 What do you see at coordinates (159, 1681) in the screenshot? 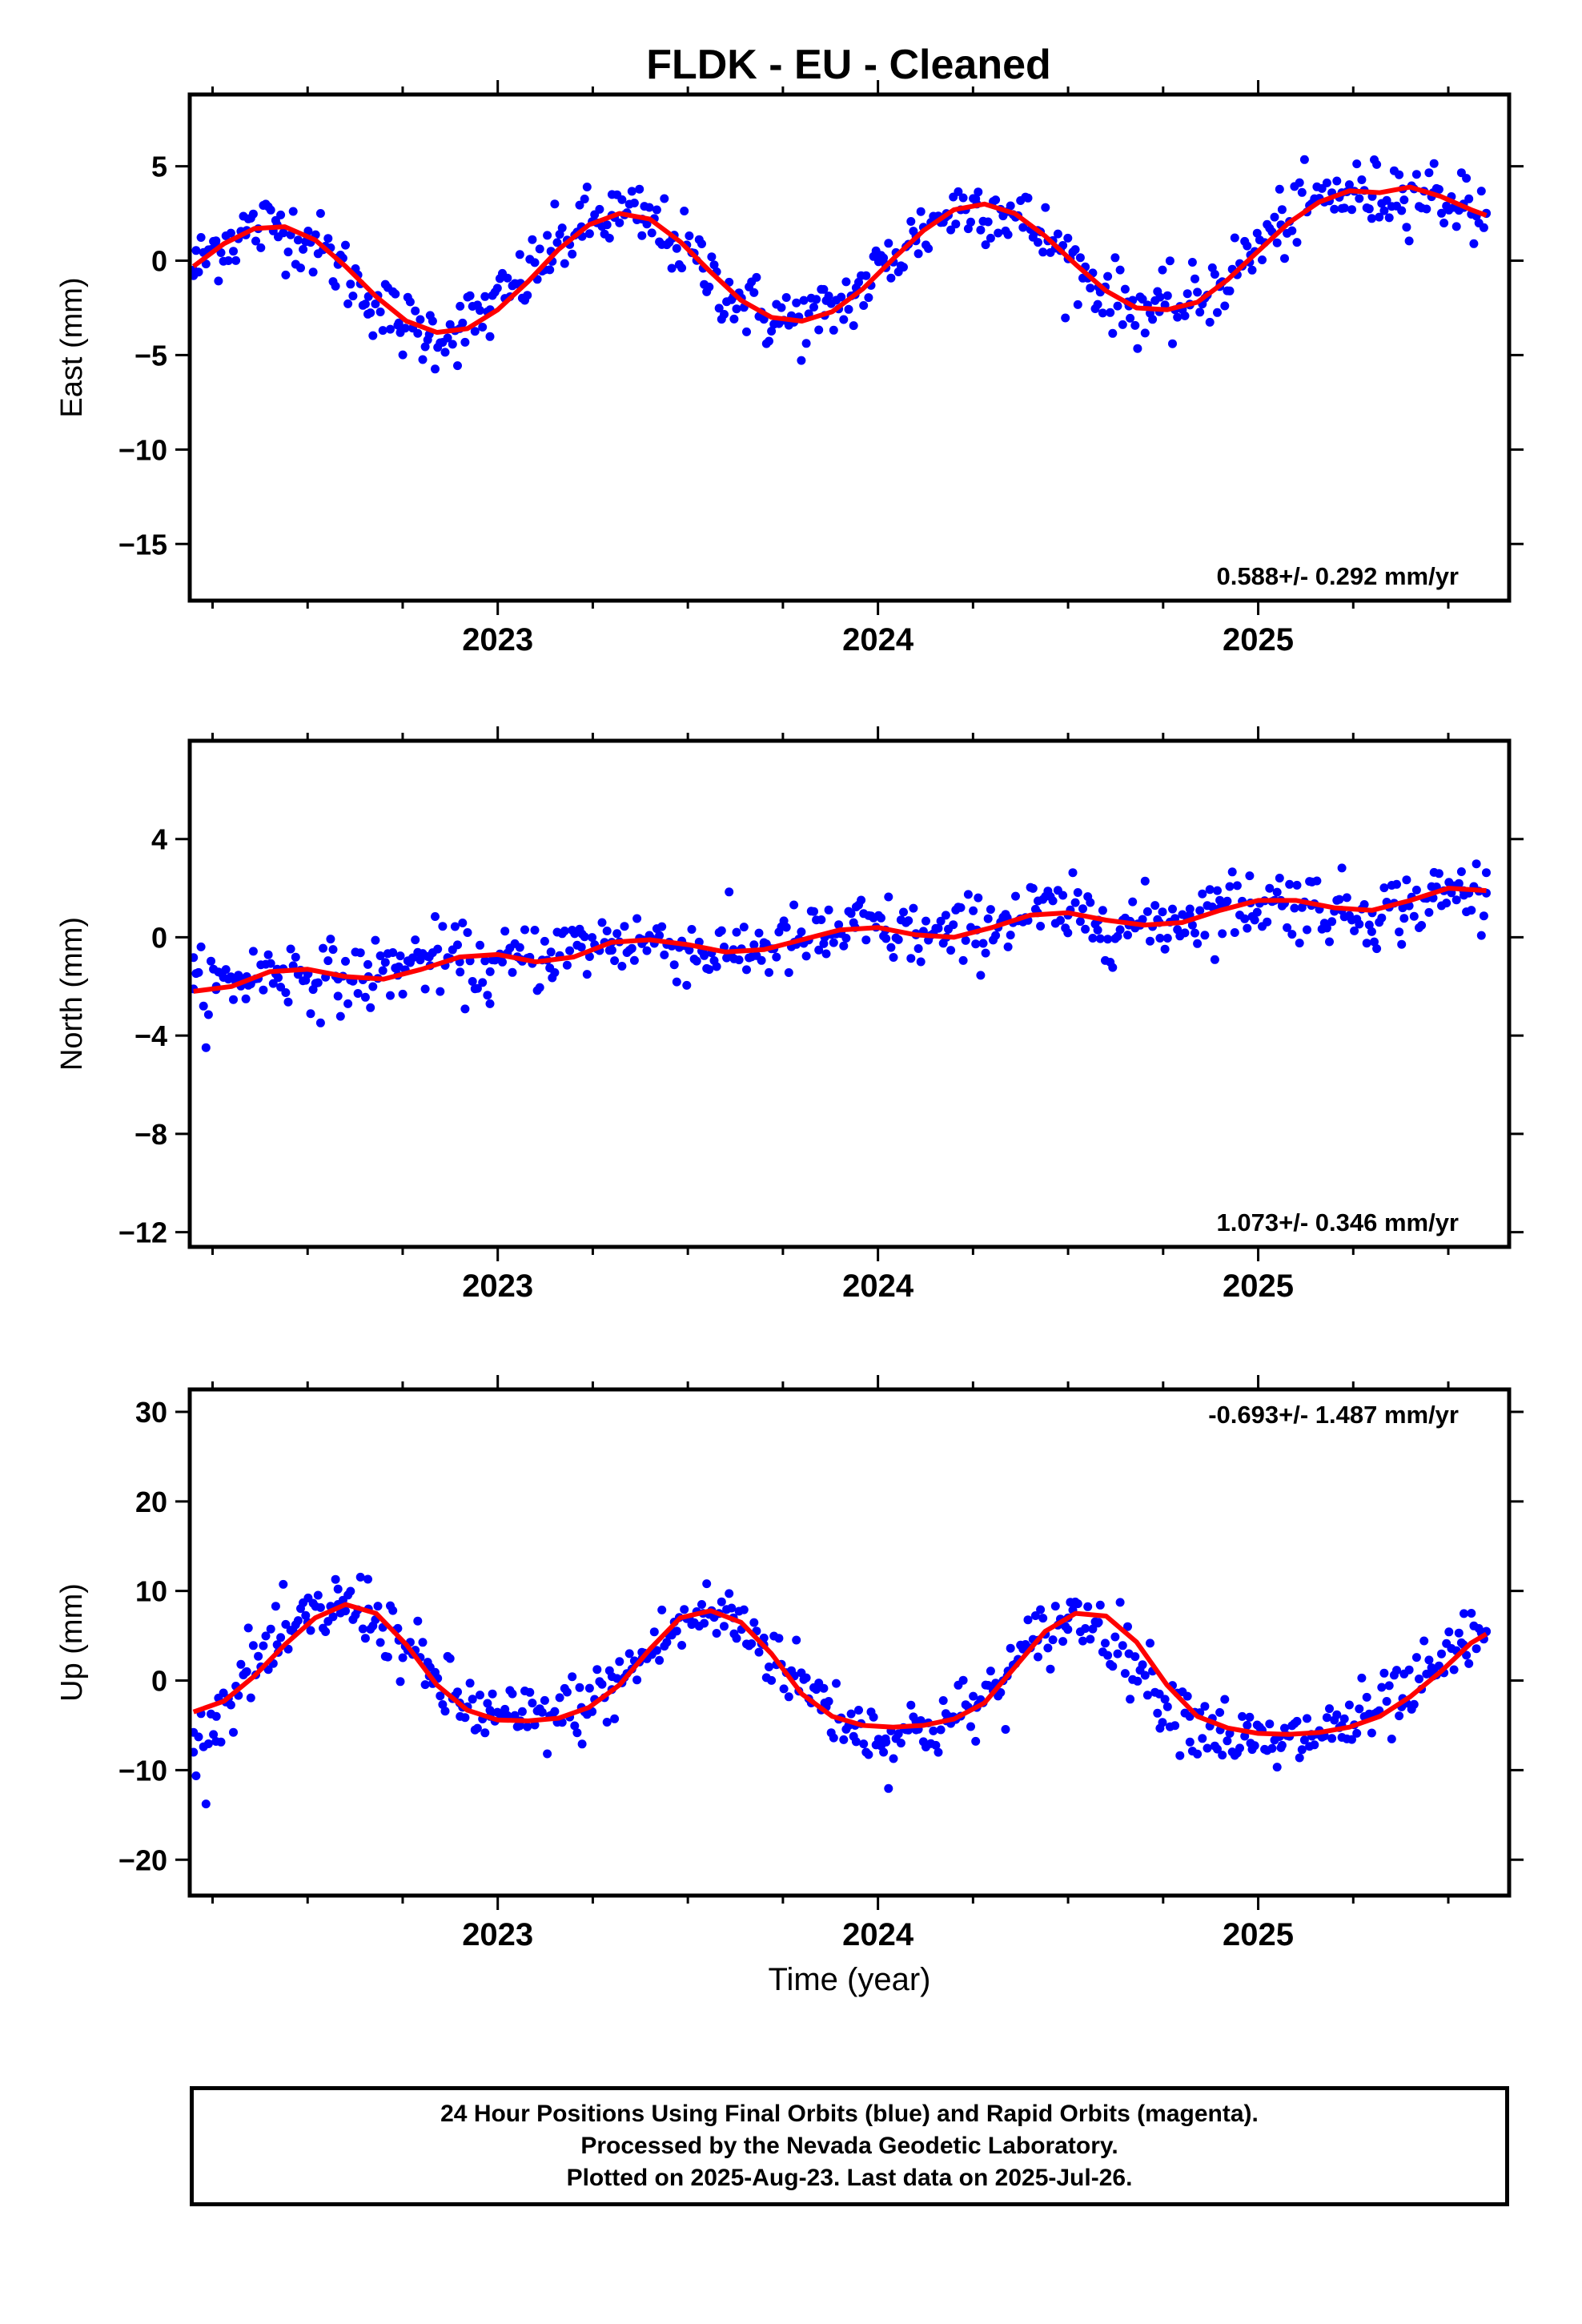
I see `y-tick-label: 0` at bounding box center [159, 1681].